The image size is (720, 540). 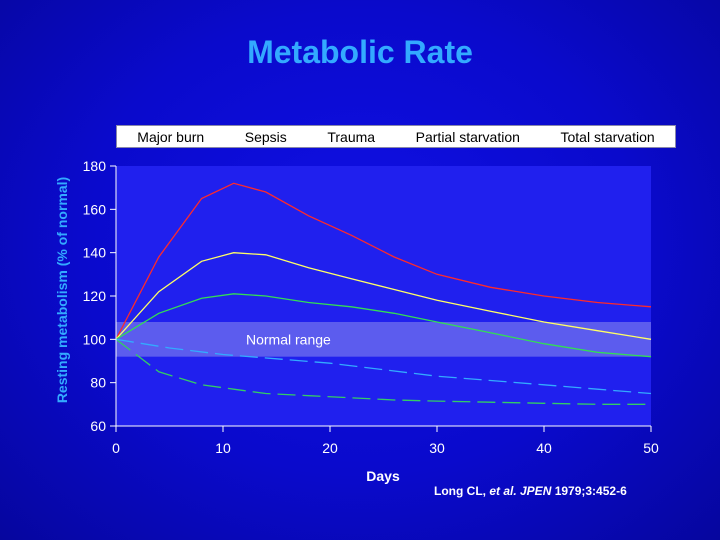 I want to click on x-tick-label: 50, so click(x=651, y=448).